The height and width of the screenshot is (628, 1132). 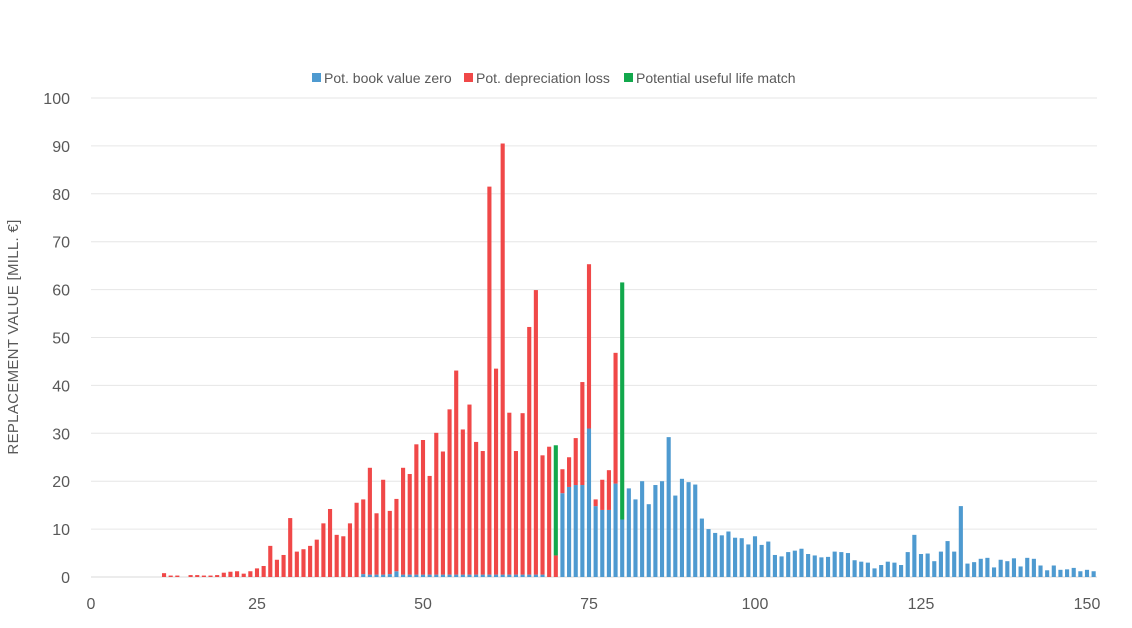 I want to click on x-tick-label: 0, so click(x=91, y=604).